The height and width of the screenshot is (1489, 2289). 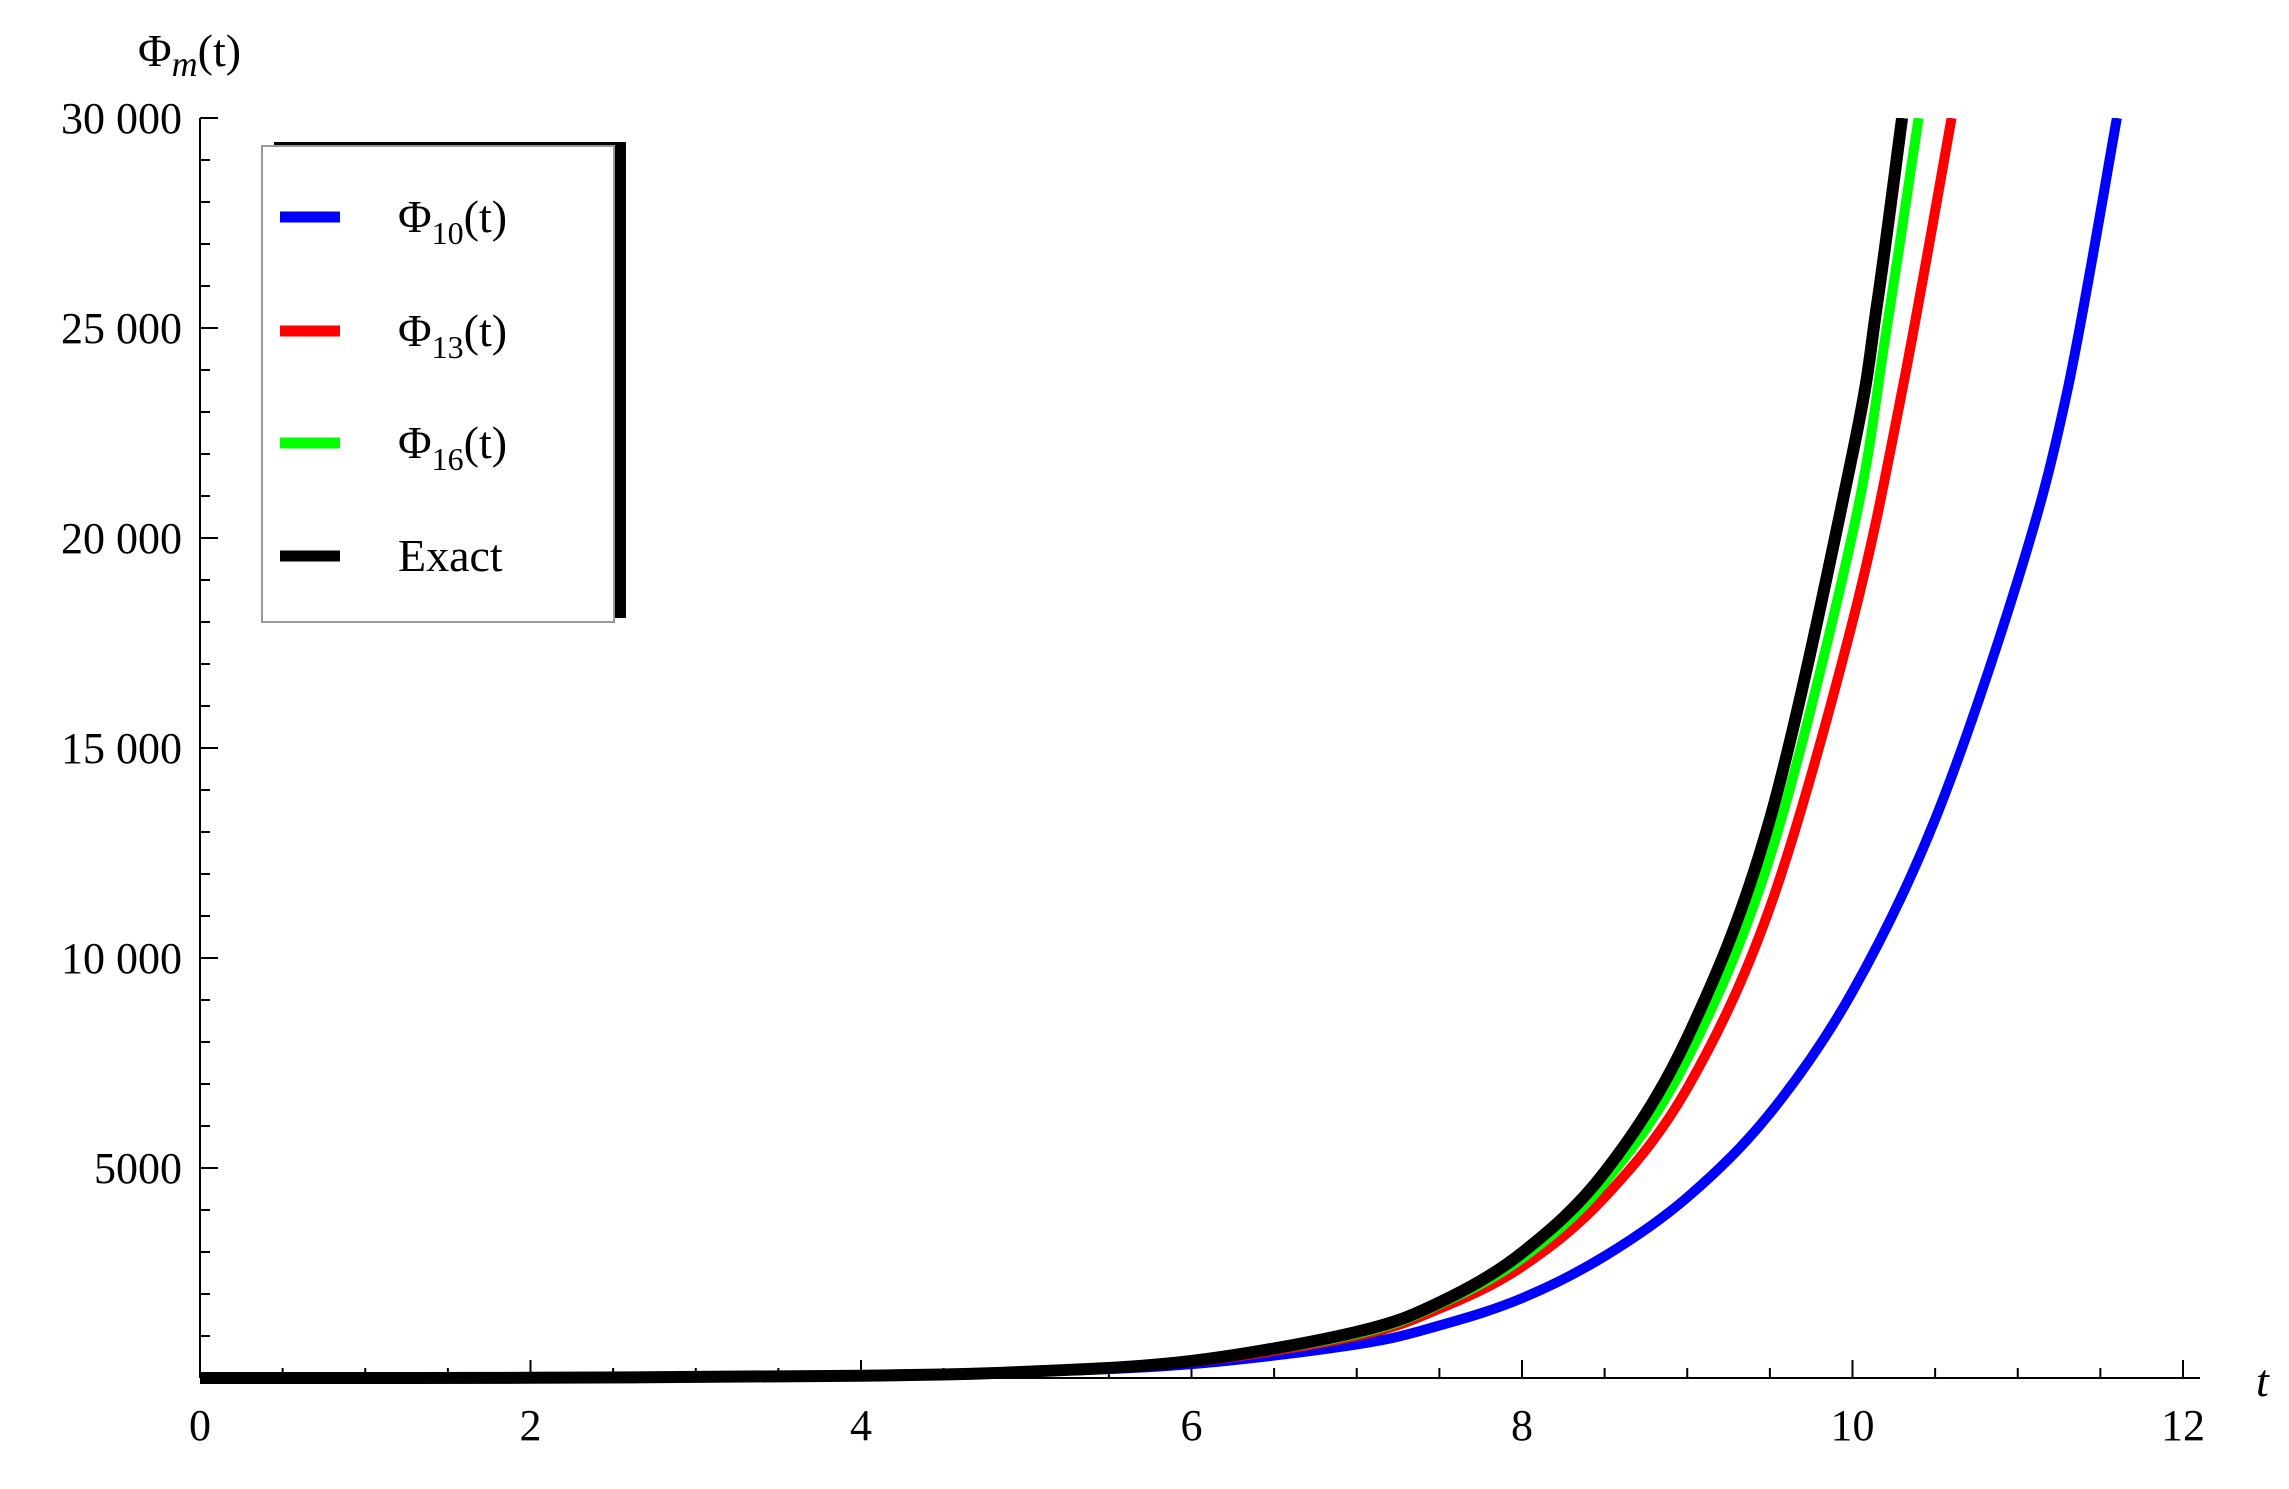 What do you see at coordinates (531, 1425) in the screenshot?
I see `x-tick-label: 2` at bounding box center [531, 1425].